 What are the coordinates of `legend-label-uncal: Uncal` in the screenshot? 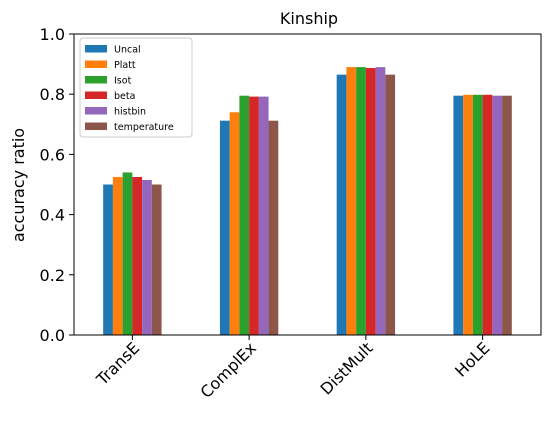 It's located at (127, 50).